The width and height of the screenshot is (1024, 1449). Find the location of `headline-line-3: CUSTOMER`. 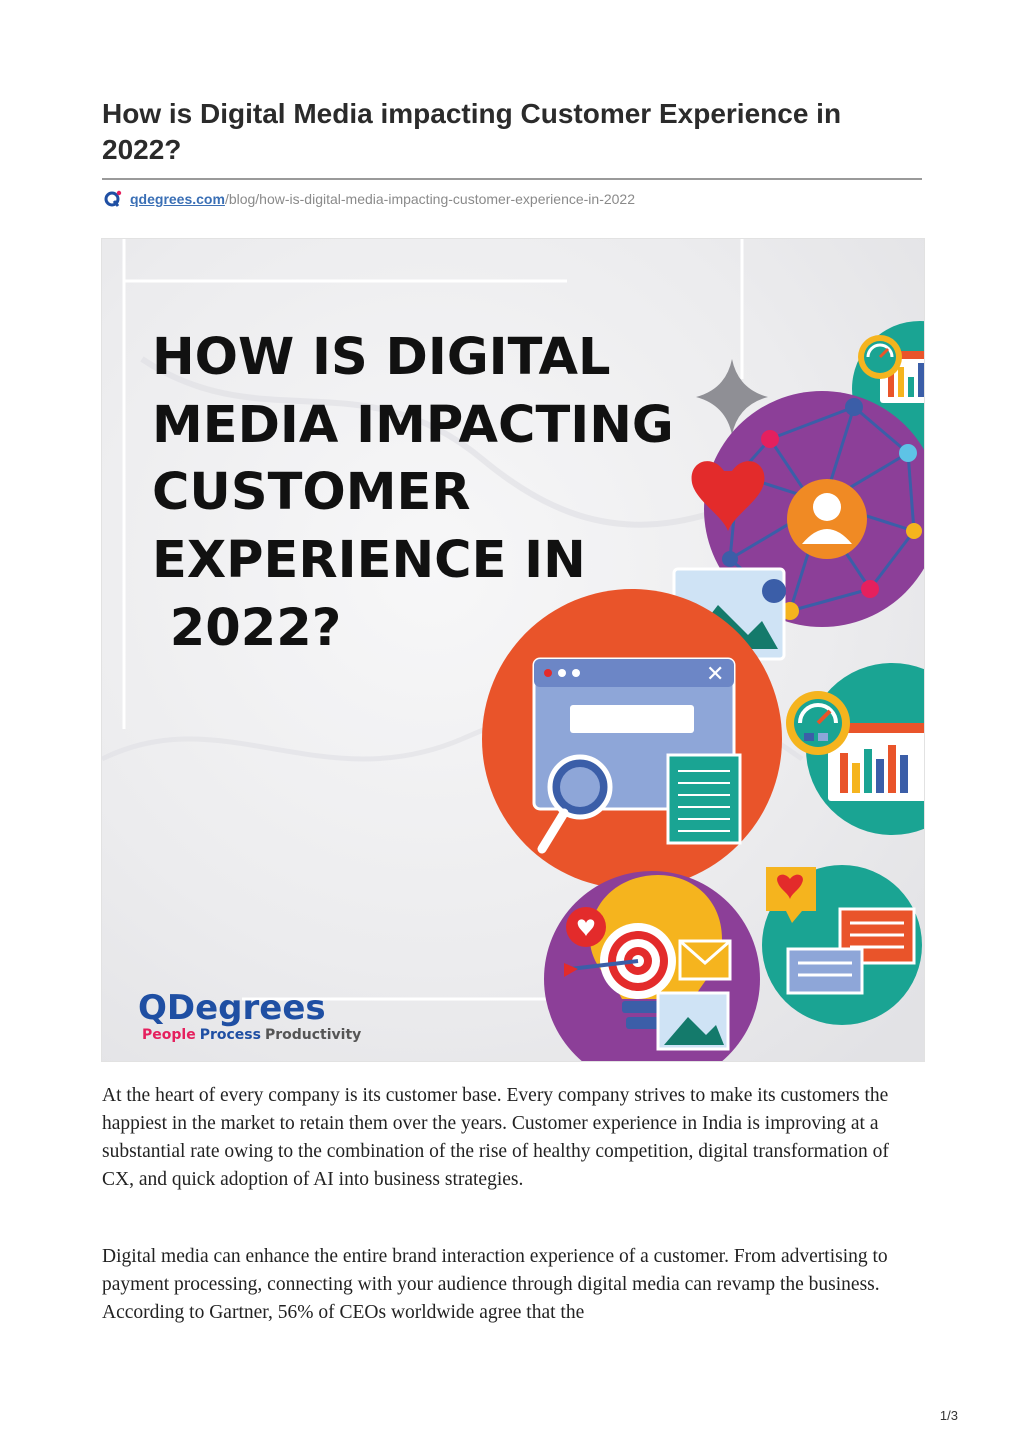

headline-line-3: CUSTOMER is located at coordinates (311, 492).